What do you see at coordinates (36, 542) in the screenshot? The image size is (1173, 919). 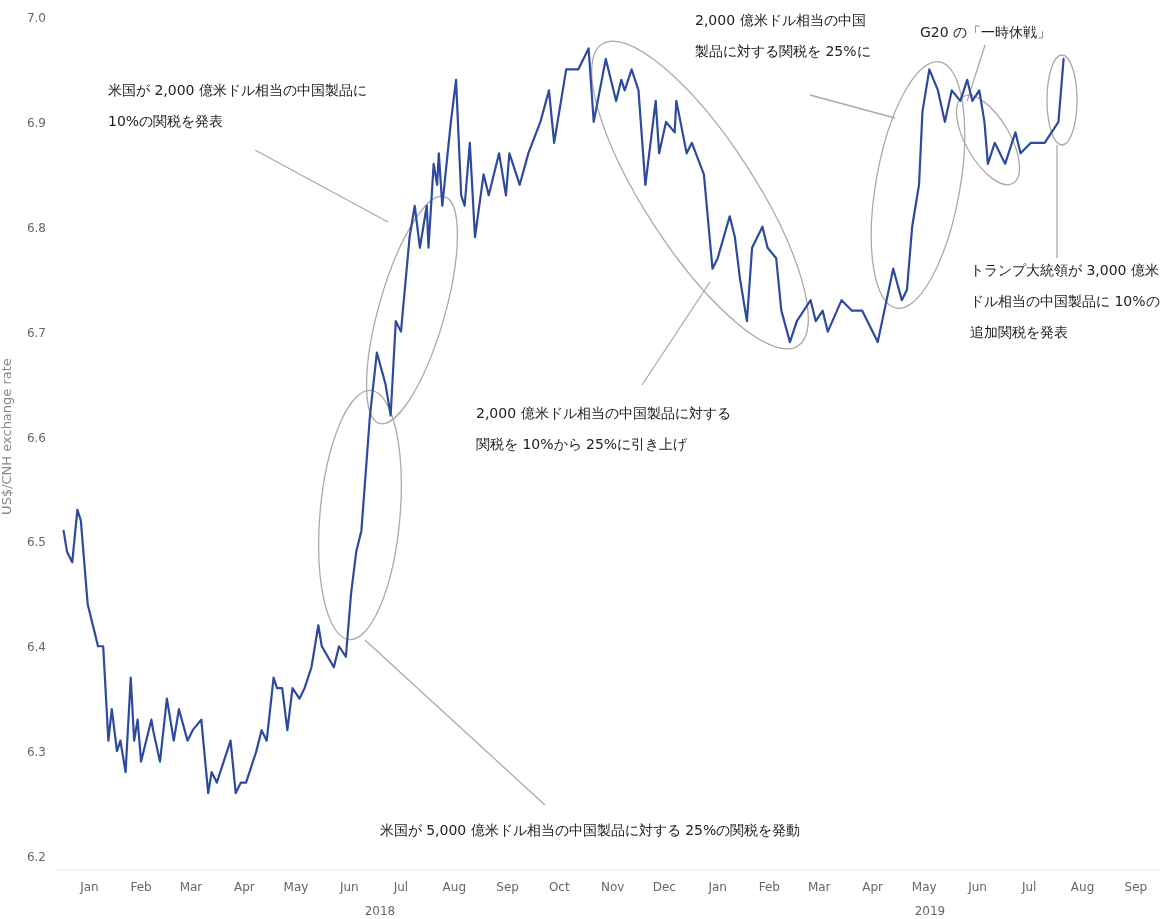 I see `y-tick-label: 6.5` at bounding box center [36, 542].